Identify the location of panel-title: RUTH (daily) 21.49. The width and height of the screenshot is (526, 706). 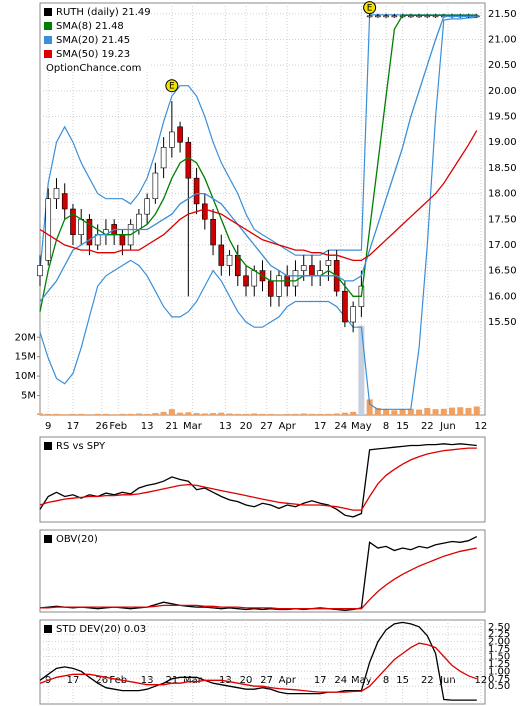
(103, 12).